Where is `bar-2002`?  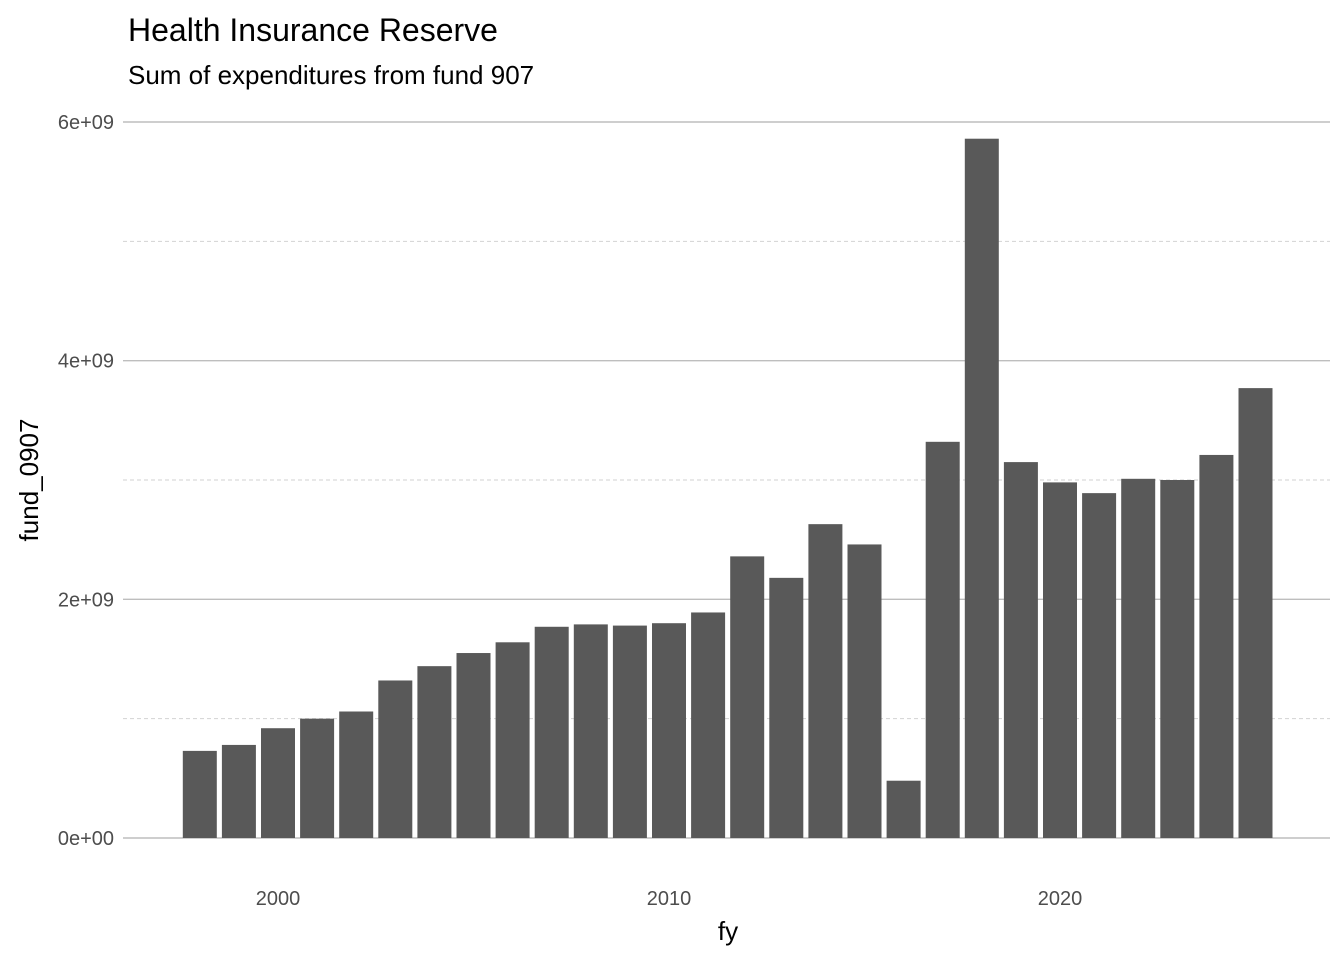
bar-2002 is located at coordinates (356, 774).